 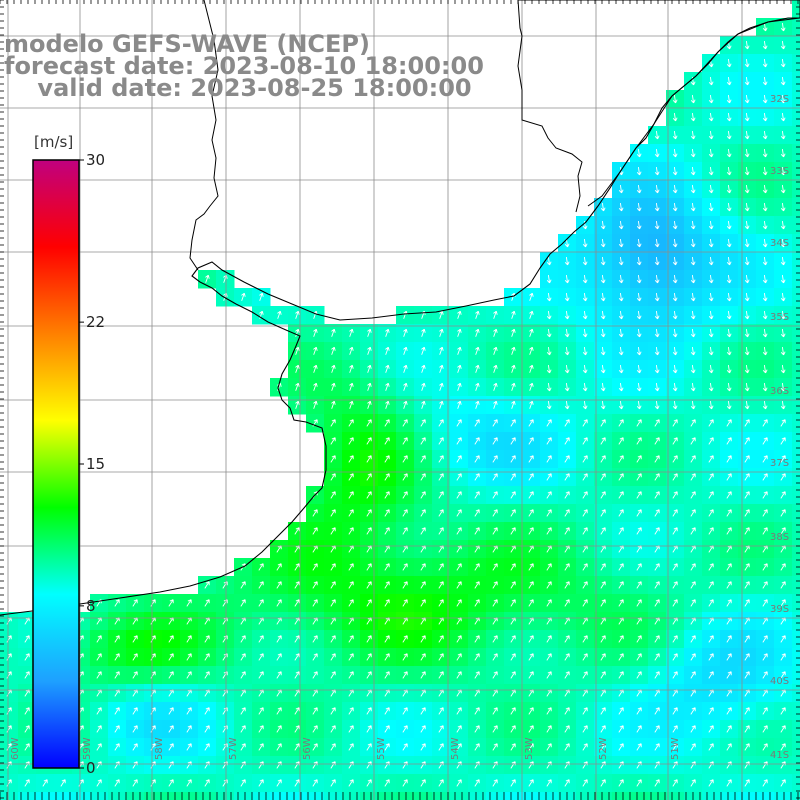 What do you see at coordinates (603, 748) in the screenshot?
I see `lon-label: 52W` at bounding box center [603, 748].